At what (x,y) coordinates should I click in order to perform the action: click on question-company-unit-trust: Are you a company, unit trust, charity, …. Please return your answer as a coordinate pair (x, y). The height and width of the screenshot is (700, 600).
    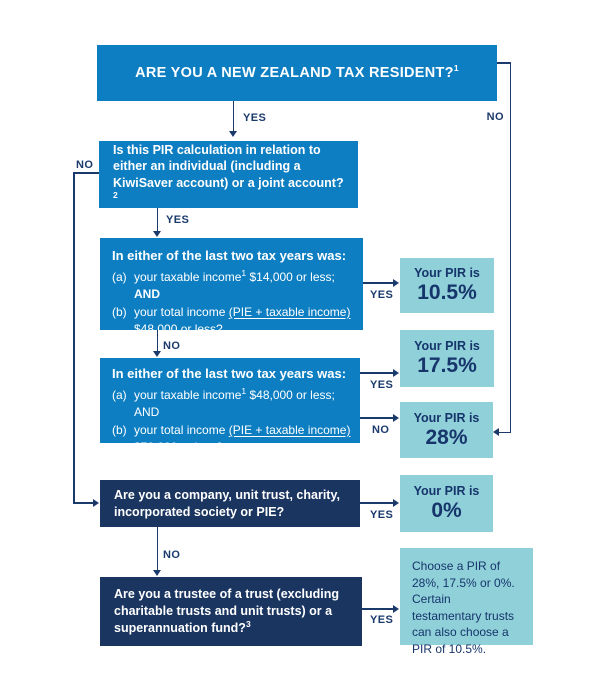
    Looking at the image, I should click on (230, 503).